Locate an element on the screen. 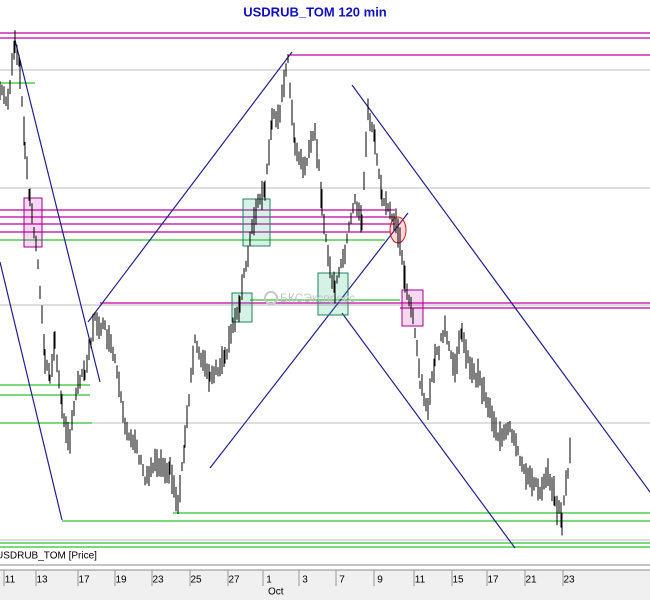 This screenshot has width=650, height=600. month-label: Oct is located at coordinates (276, 592).